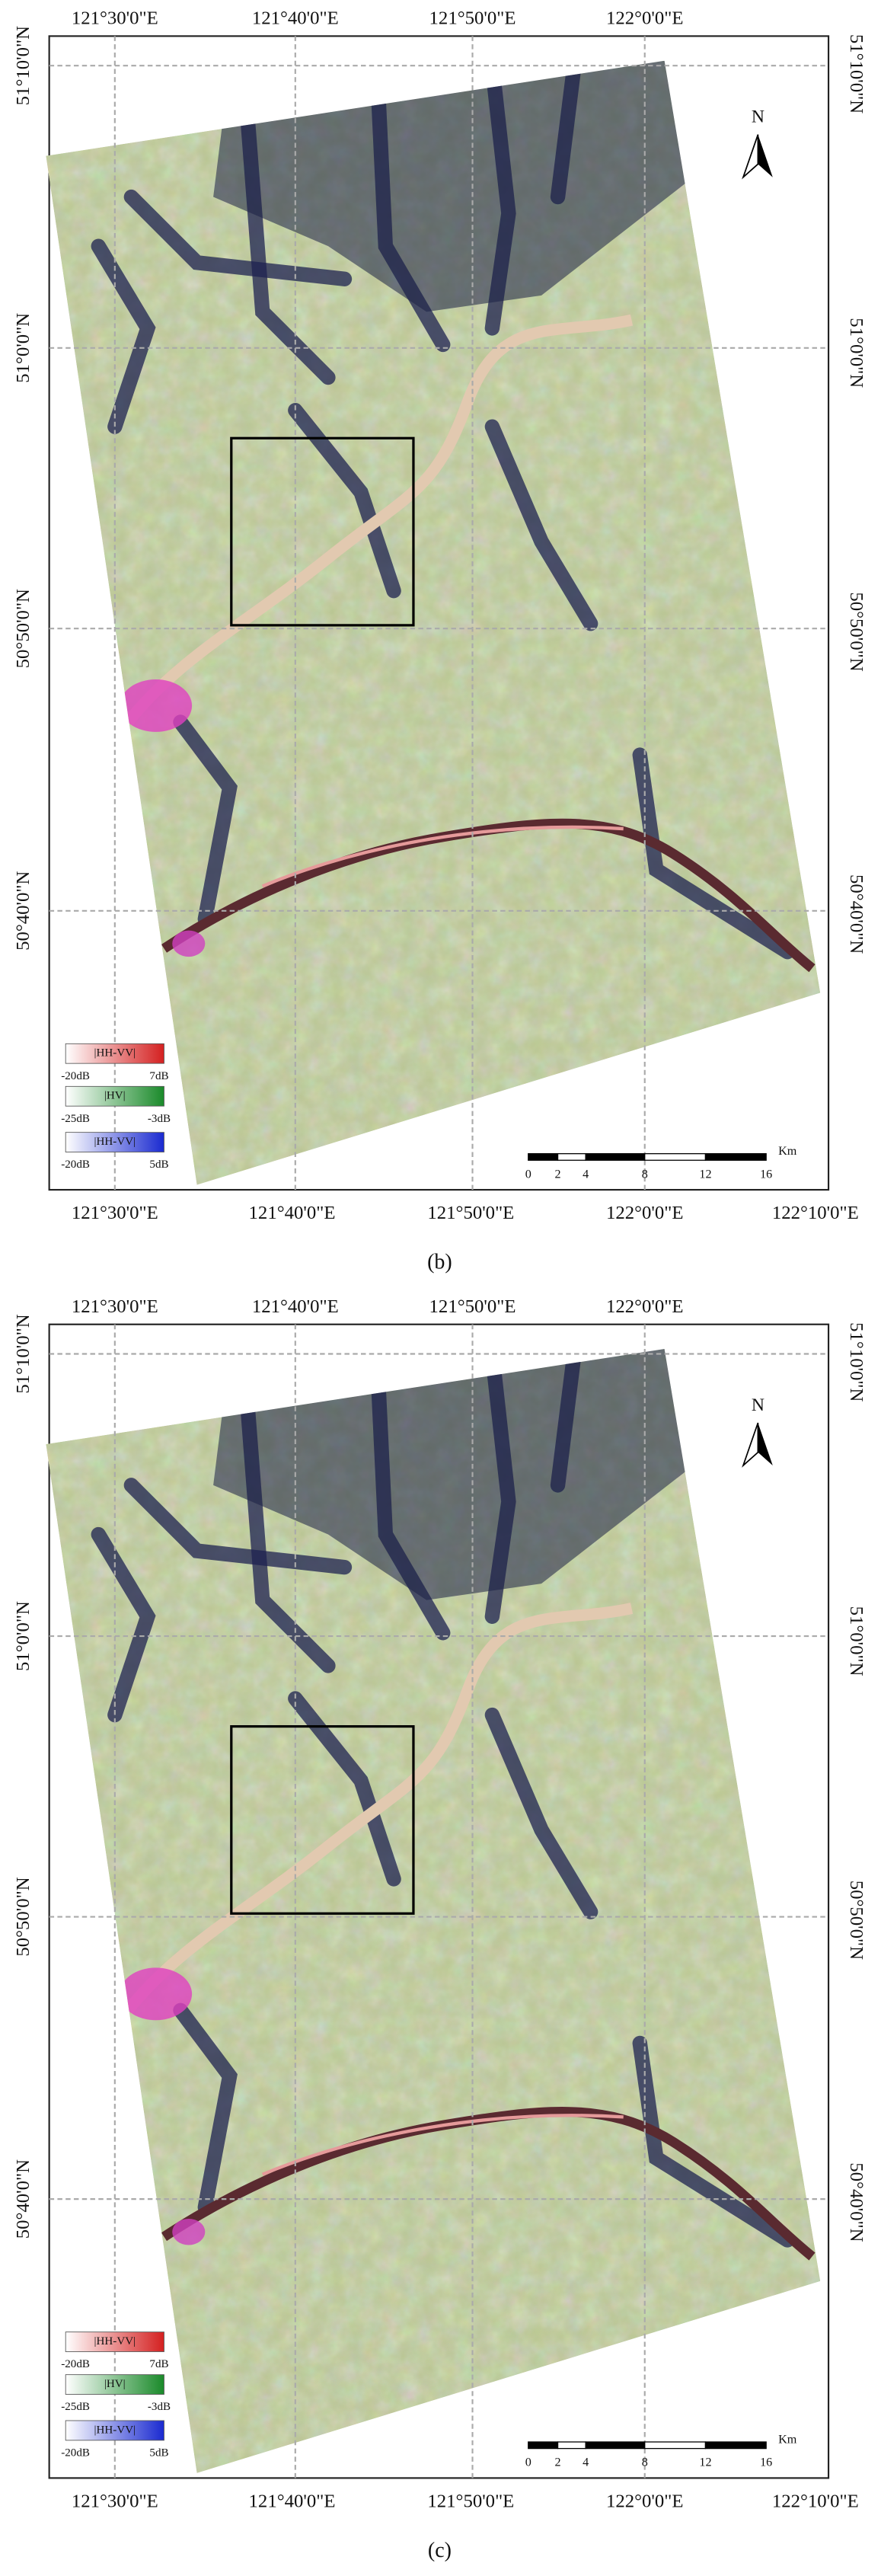 Image resolution: width=881 pixels, height=2576 pixels. Describe the element at coordinates (440, 2550) in the screenshot. I see `caption: (c)` at that location.